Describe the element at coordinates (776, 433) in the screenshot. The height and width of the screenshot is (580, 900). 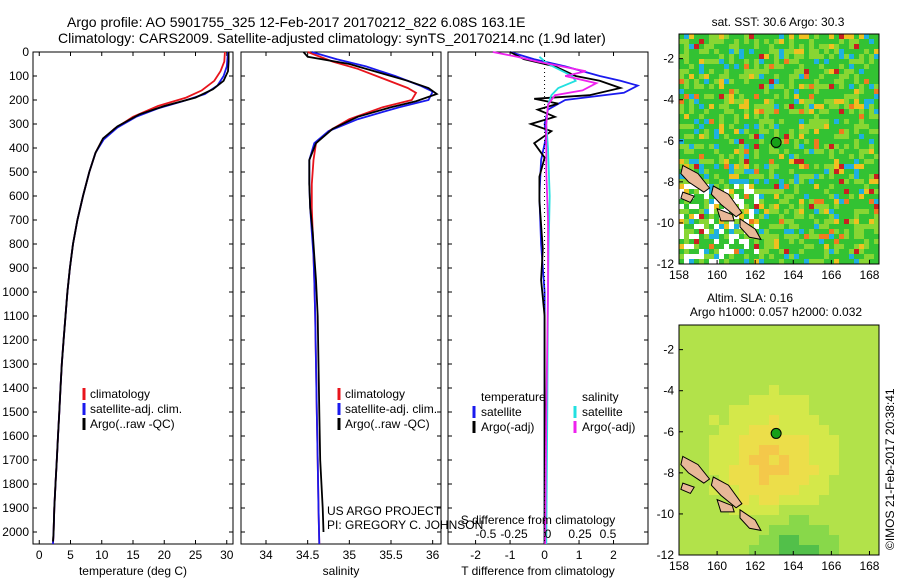
I see `argo-float-marker` at that location.